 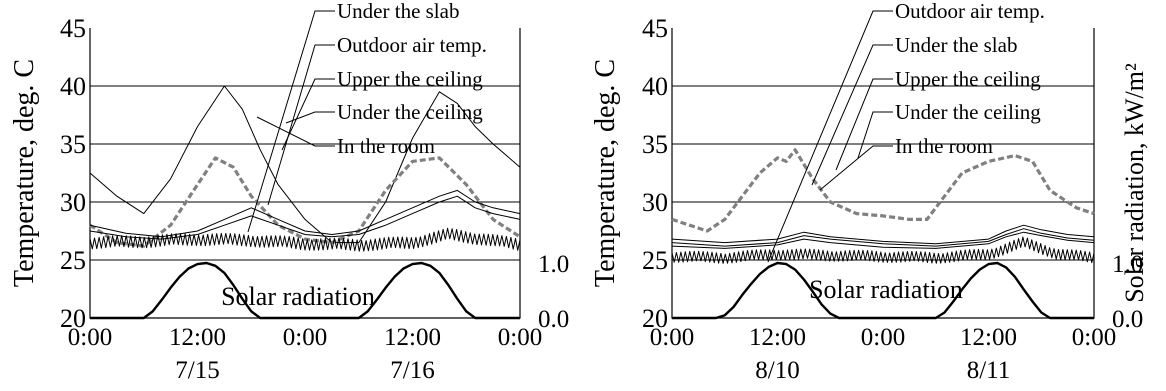 What do you see at coordinates (412, 370) in the screenshot?
I see `x-tick-date: 7/16` at bounding box center [412, 370].